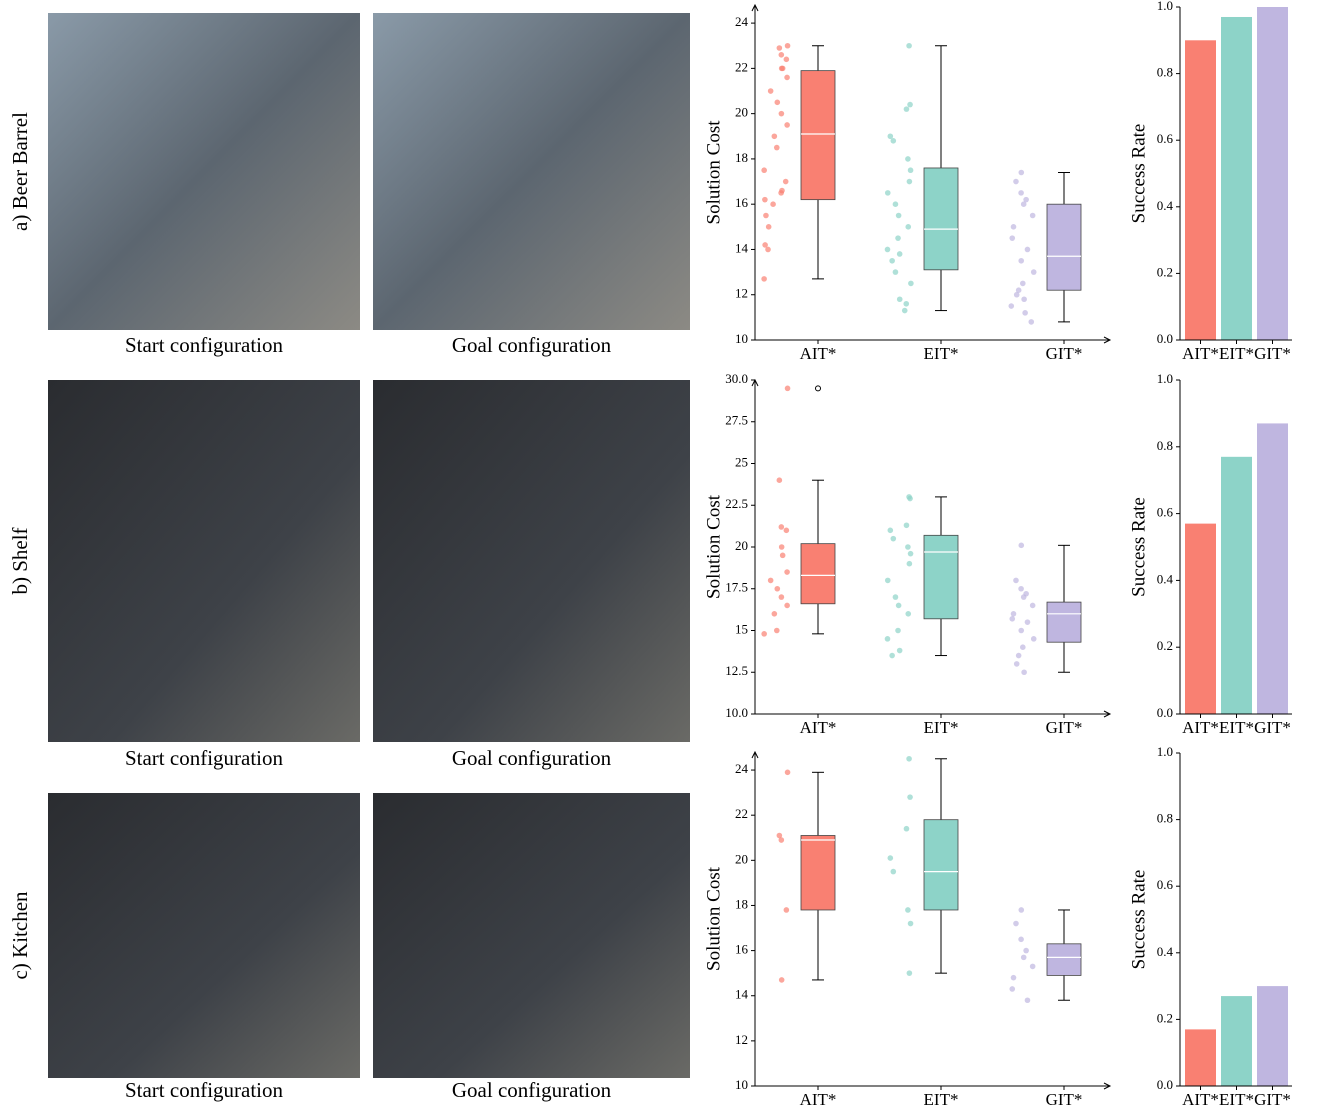 The width and height of the screenshot is (1317, 1115). I want to click on y-axis-label: Success Rate, so click(1138, 547).